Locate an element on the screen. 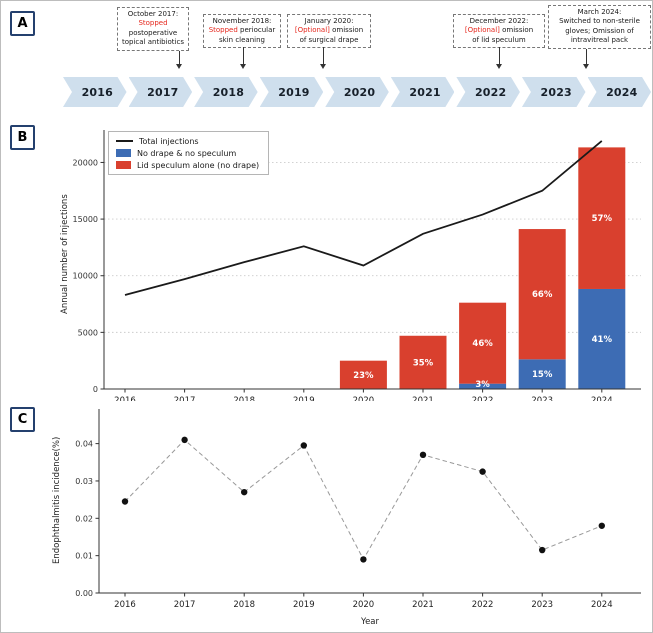  legend-entry-total-injections: Total injections is located at coordinates (187, 141).